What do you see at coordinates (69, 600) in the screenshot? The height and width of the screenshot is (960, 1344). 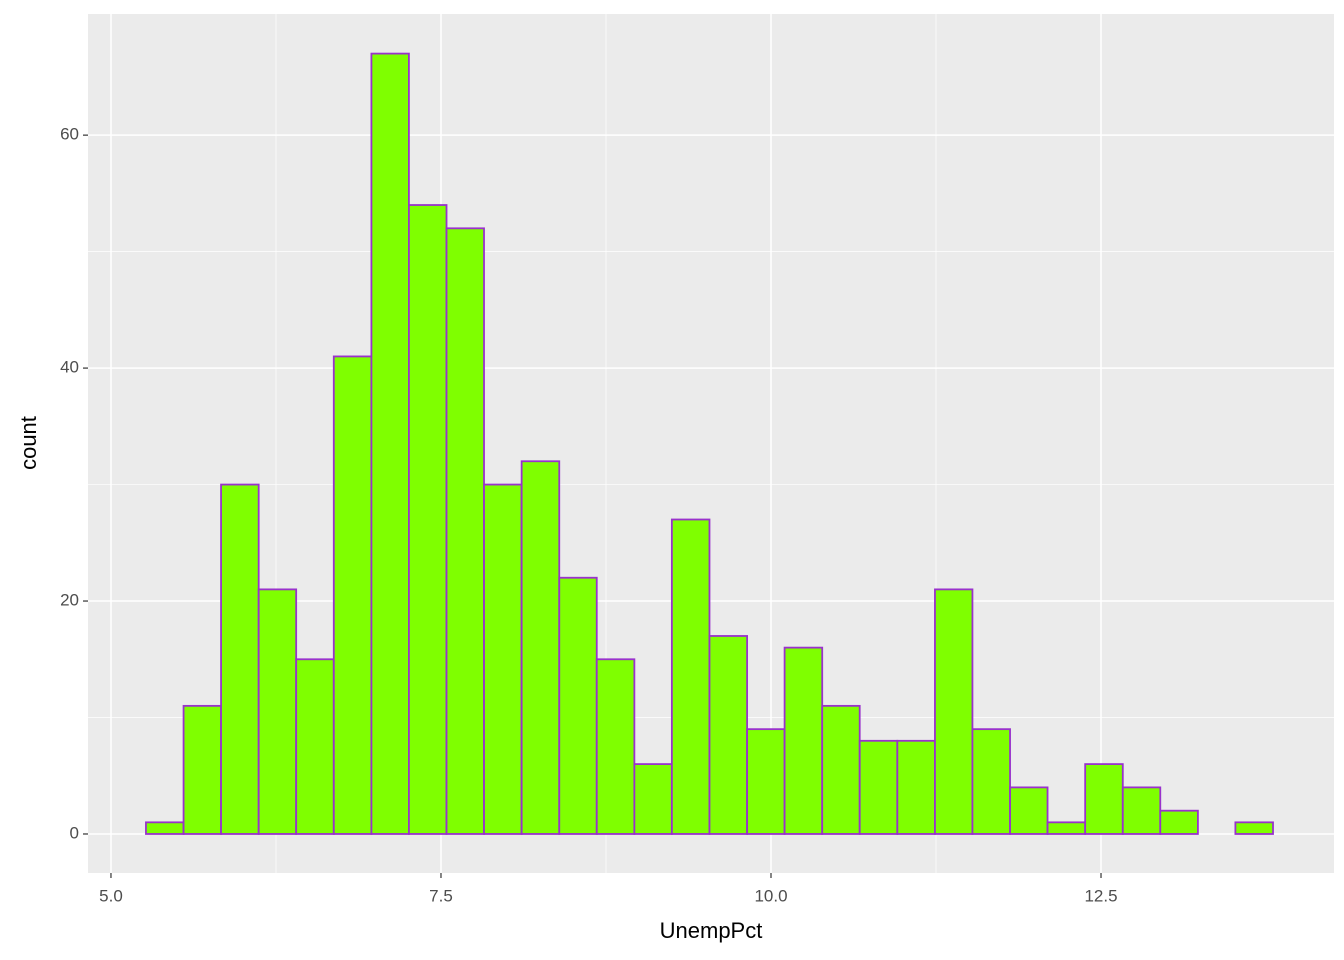 I see `y-tick-label: 20` at bounding box center [69, 600].